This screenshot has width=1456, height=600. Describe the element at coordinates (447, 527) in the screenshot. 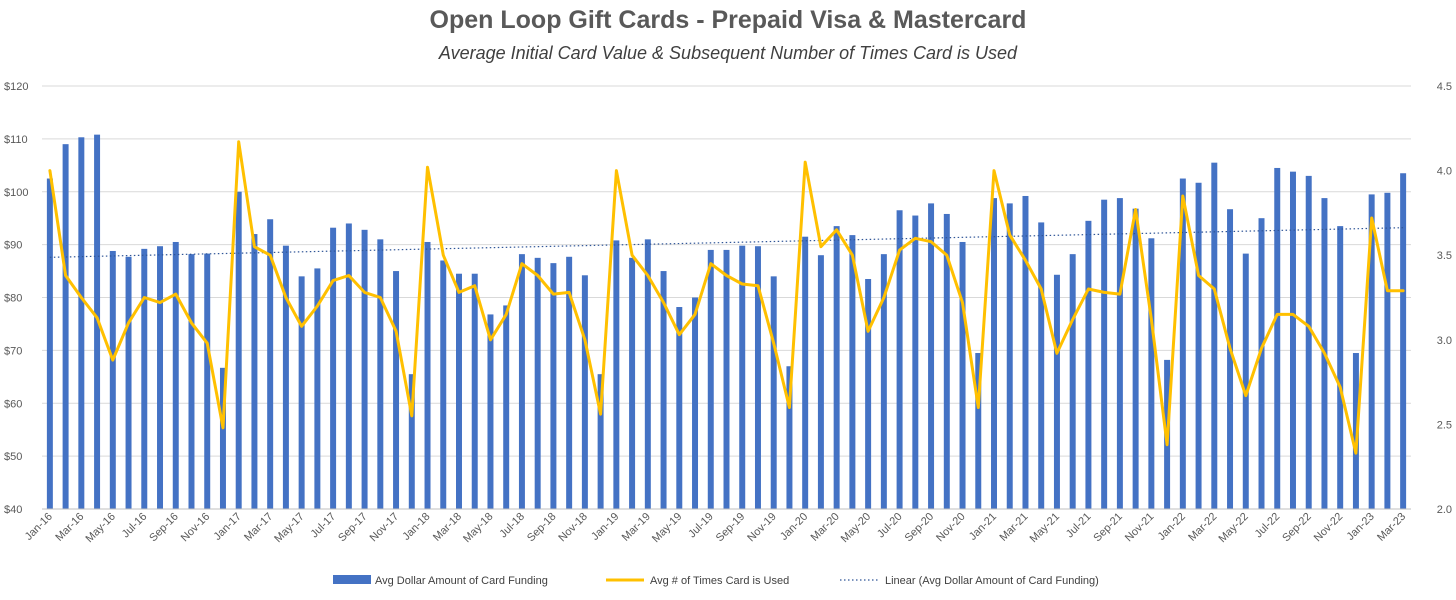

I see `x-tick-label: Mar-18` at that location.